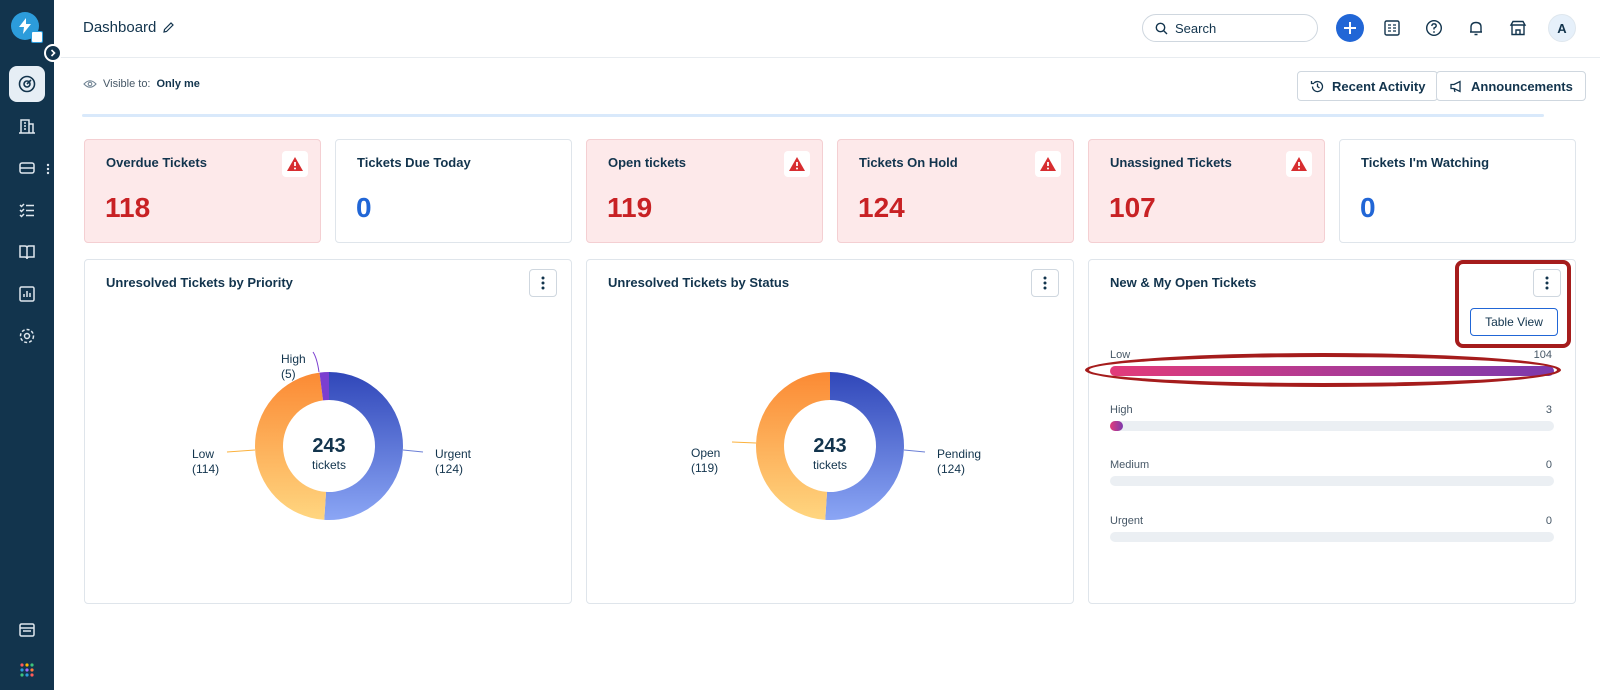 The width and height of the screenshot is (1600, 690). I want to click on inbox-icon, so click(27, 630).